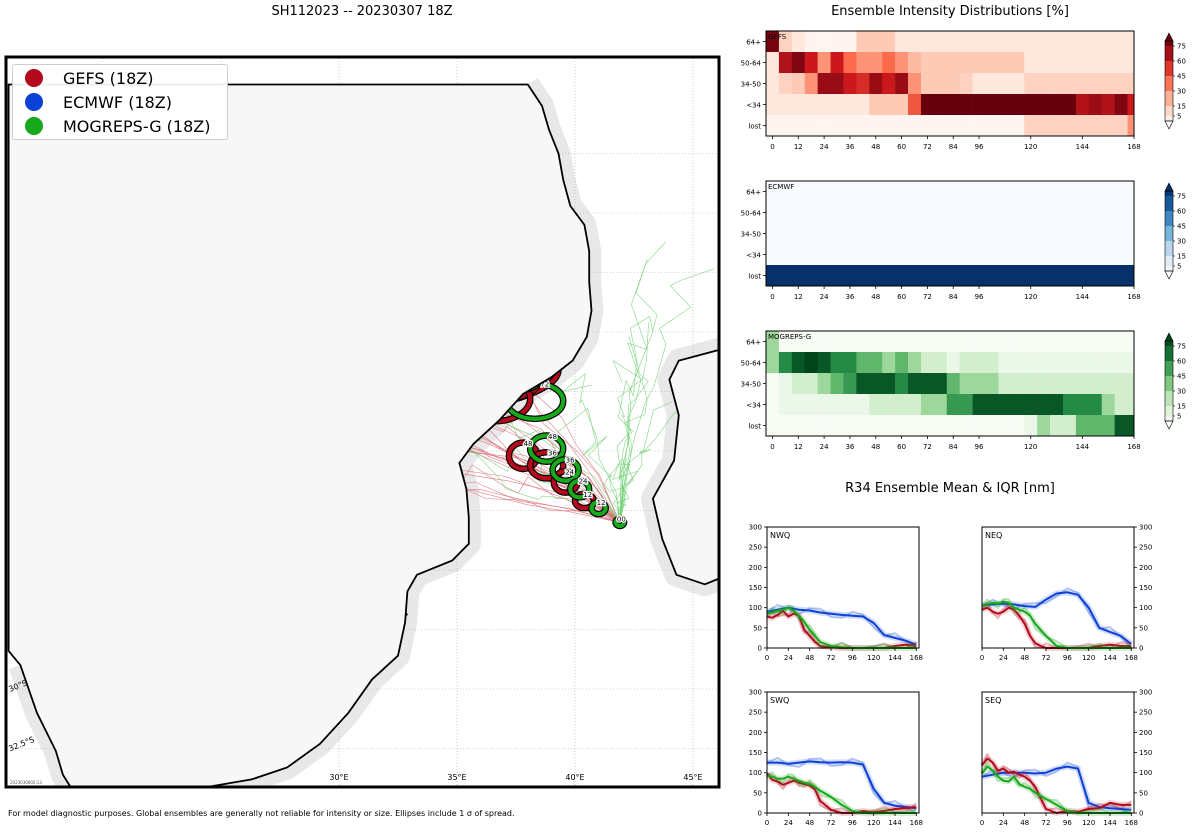  What do you see at coordinates (1181, 347) in the screenshot?
I see `colorbar-label: 75` at bounding box center [1181, 347].